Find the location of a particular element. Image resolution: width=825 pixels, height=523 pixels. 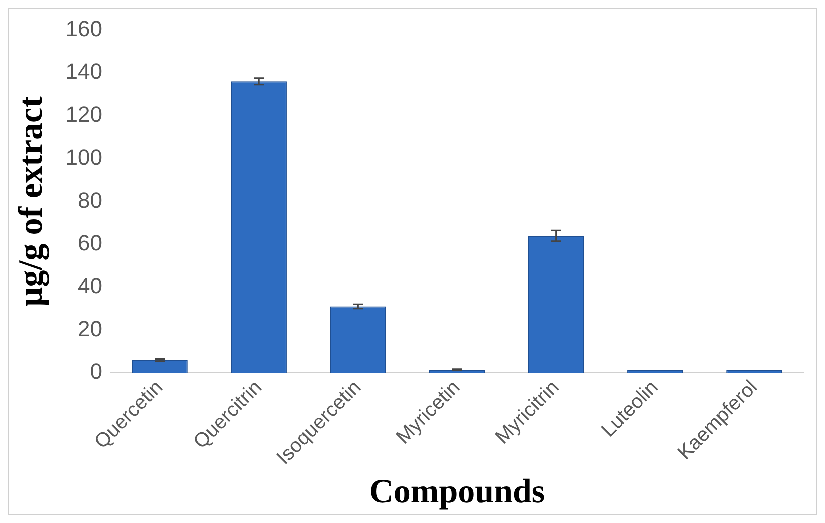

y-tick-label: 120 is located at coordinates (84, 115).